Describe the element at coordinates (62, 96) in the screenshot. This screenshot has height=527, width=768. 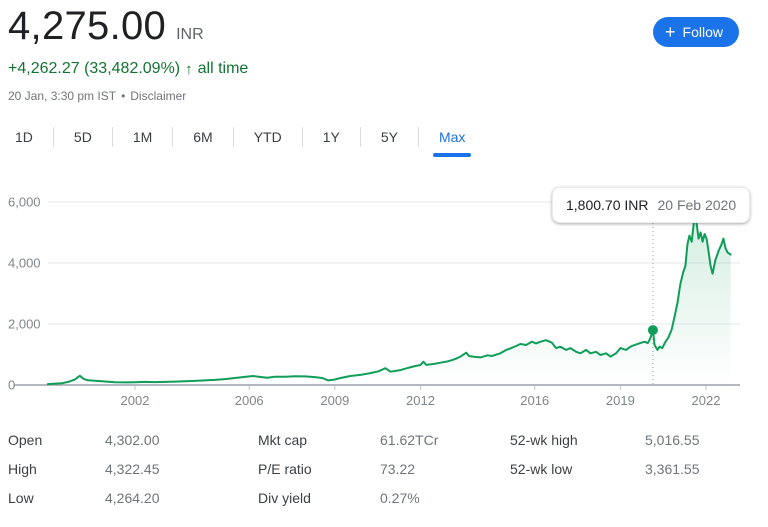
I see `quote-timestamp: 20 Jan, 3:30 pm IST` at that location.